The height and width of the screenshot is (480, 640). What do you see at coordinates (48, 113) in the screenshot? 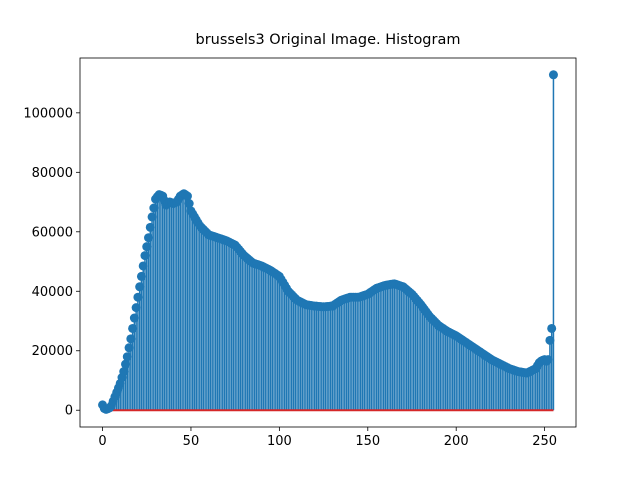
I see `y-tick-label: 100000` at bounding box center [48, 113].